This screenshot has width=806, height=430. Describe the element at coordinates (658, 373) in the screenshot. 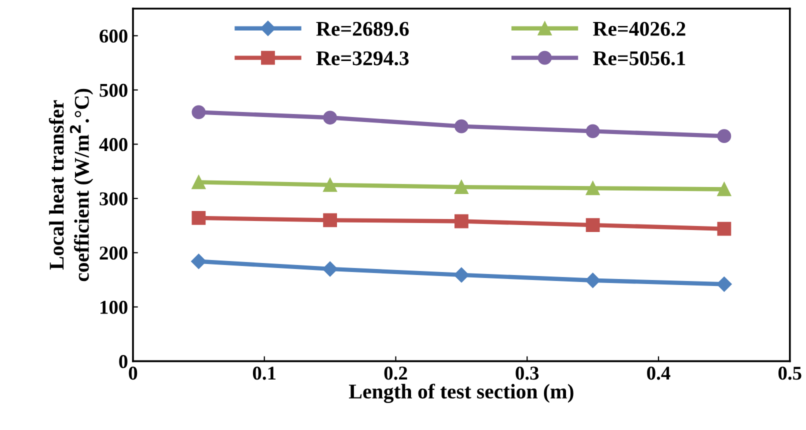

I see `x-tick-label: 0.4` at that location.